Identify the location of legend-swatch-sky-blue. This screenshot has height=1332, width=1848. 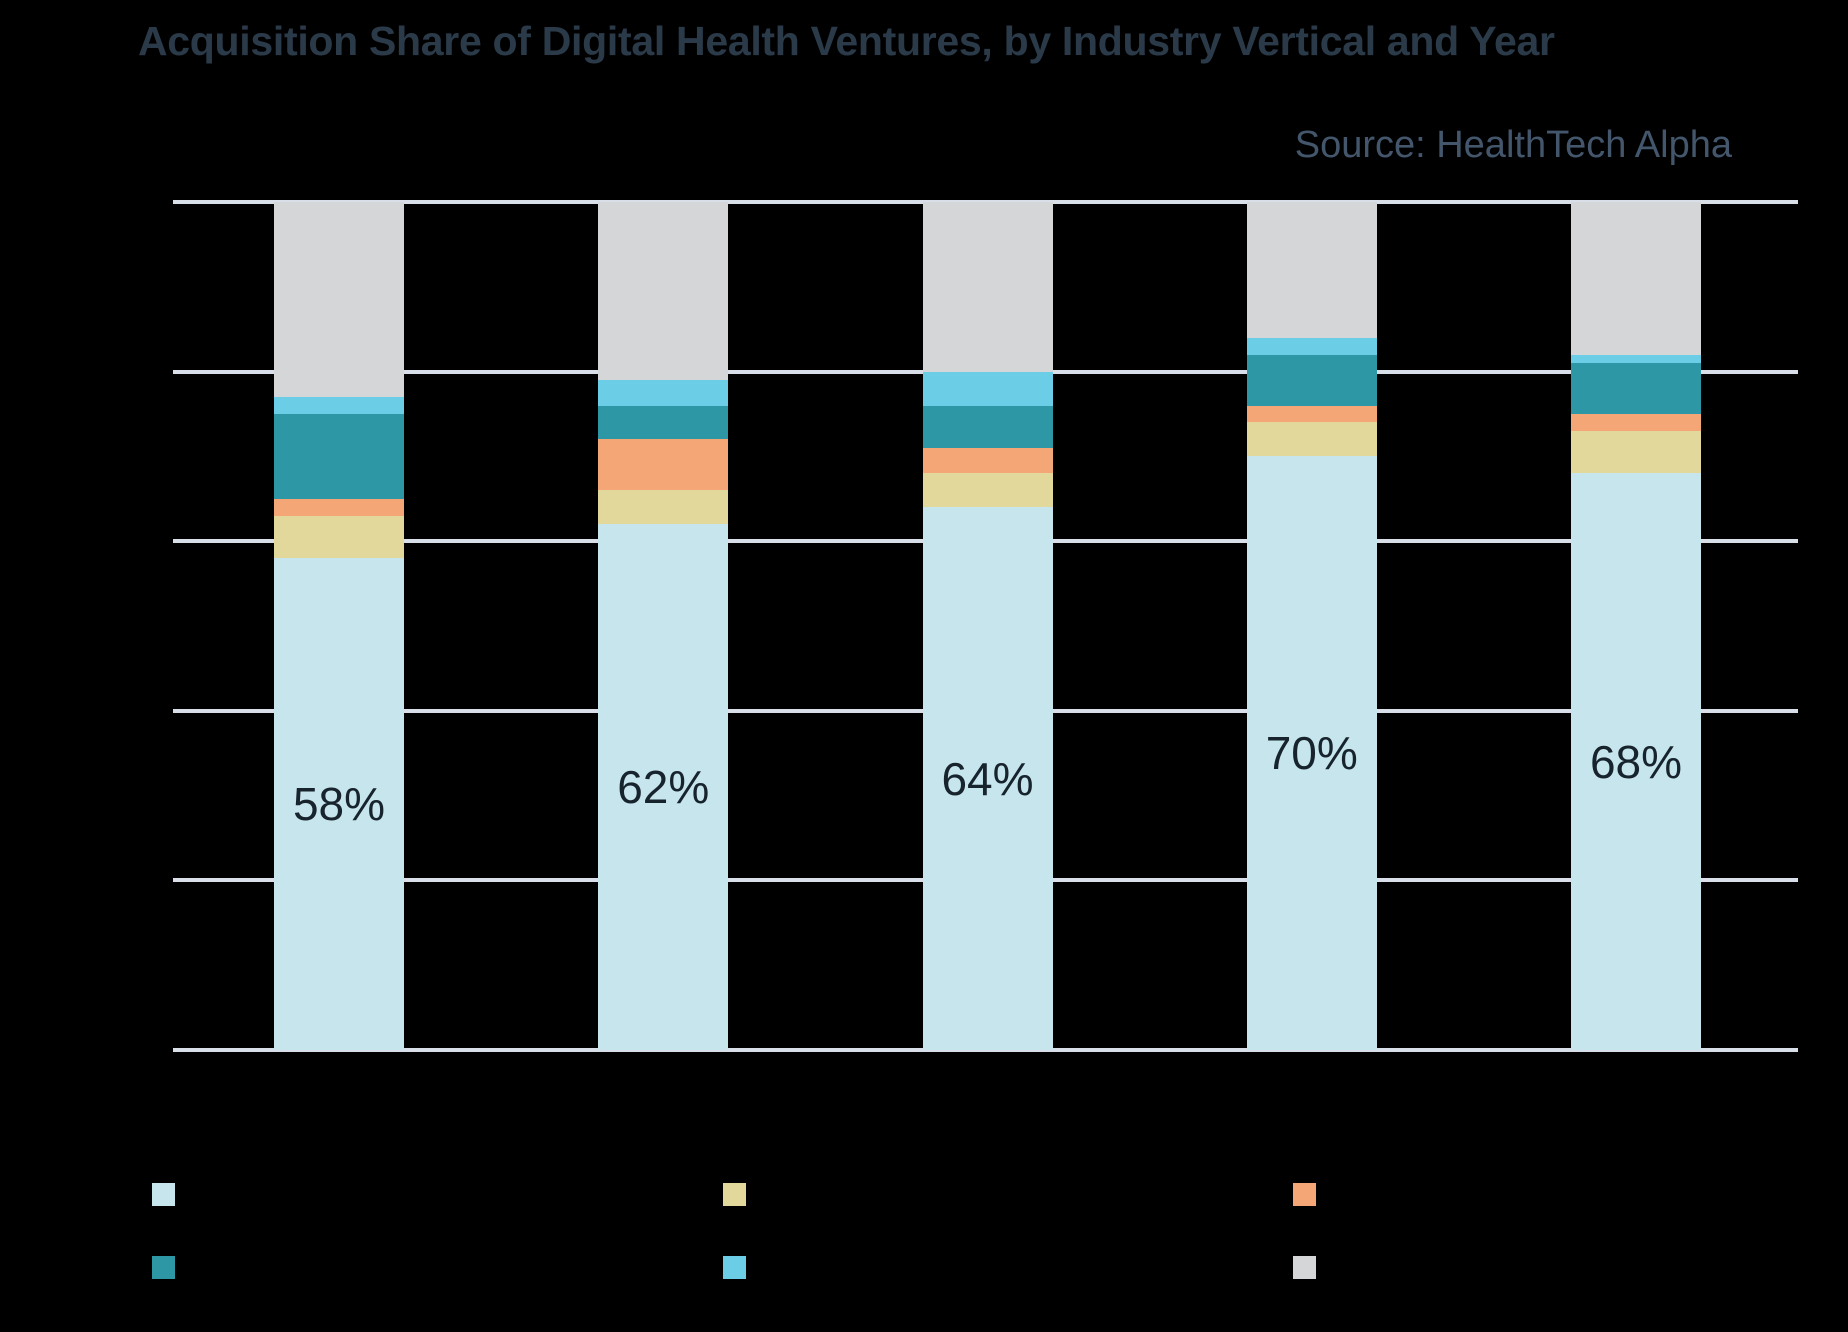
(734, 1267).